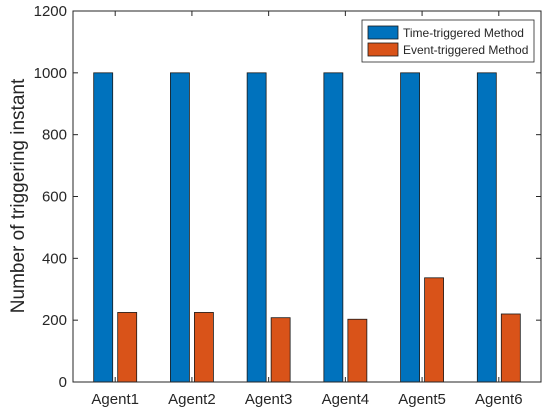 Image resolution: width=550 pixels, height=419 pixels. Describe the element at coordinates (486, 227) in the screenshot. I see `bar-time-triggered-agent6` at that location.